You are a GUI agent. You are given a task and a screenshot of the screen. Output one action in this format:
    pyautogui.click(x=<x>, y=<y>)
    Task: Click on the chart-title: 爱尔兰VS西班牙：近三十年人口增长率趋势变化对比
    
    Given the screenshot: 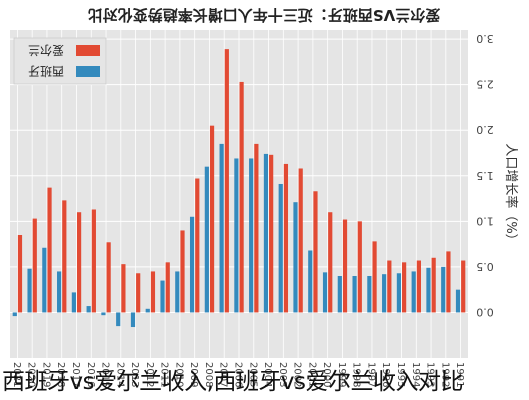 What is the action you would take?
    pyautogui.click(x=264, y=15)
    